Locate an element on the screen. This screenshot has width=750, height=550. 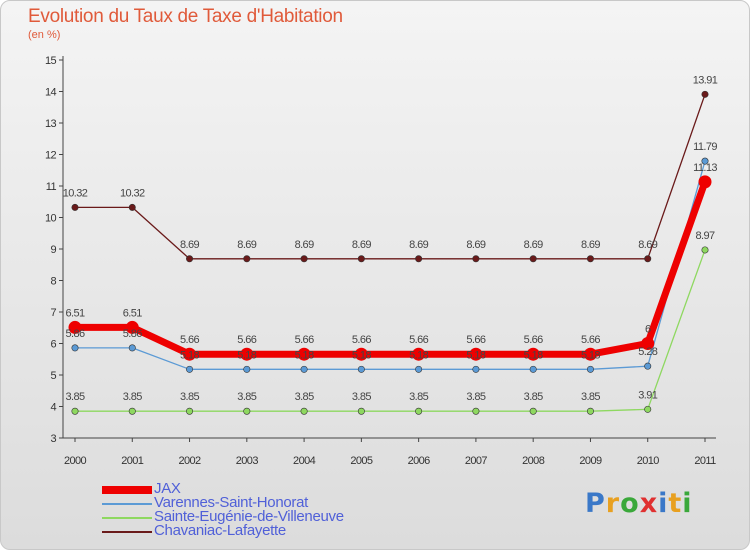
legend-label: Varennes-Saint-Honorat is located at coordinates (231, 502).